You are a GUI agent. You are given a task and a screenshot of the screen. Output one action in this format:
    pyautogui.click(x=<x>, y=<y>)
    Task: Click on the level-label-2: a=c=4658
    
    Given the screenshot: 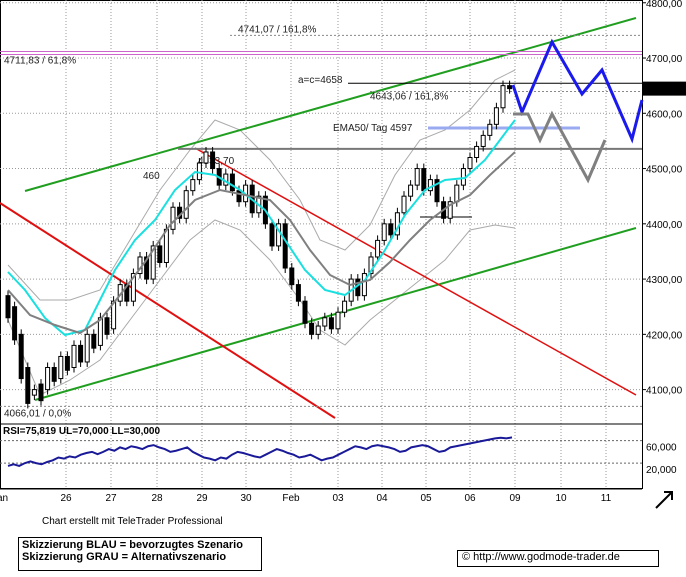 What is the action you would take?
    pyautogui.click(x=320, y=80)
    